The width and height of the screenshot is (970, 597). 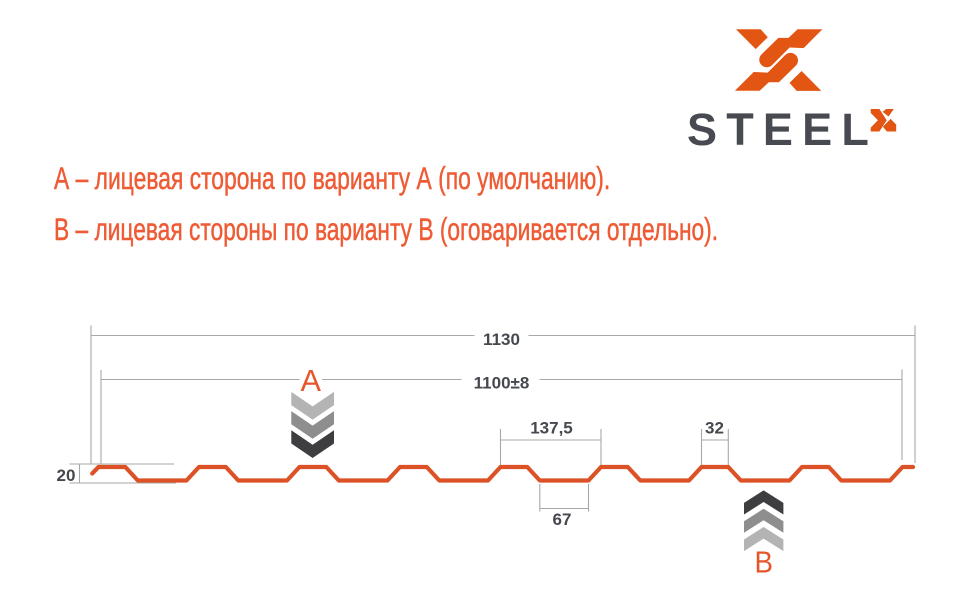 I want to click on svg-text: 67, so click(x=562, y=519).